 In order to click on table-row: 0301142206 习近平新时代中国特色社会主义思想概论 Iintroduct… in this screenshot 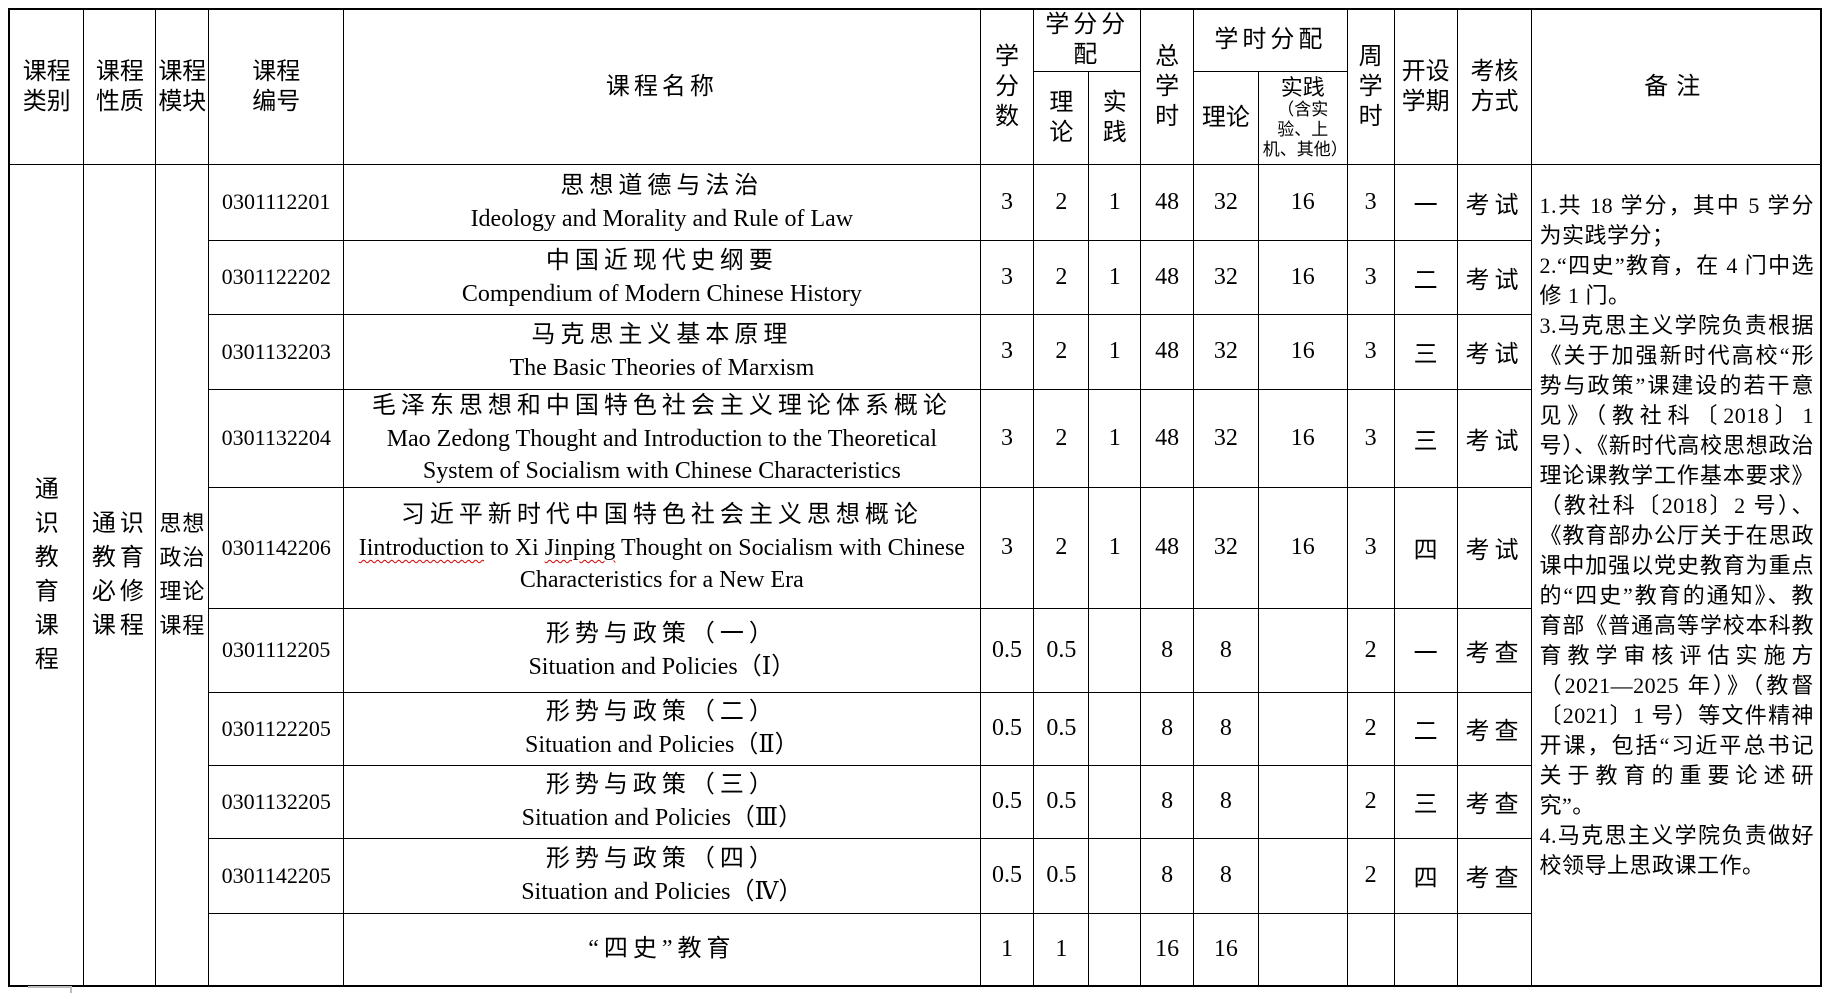, I will do `click(915, 547)`.